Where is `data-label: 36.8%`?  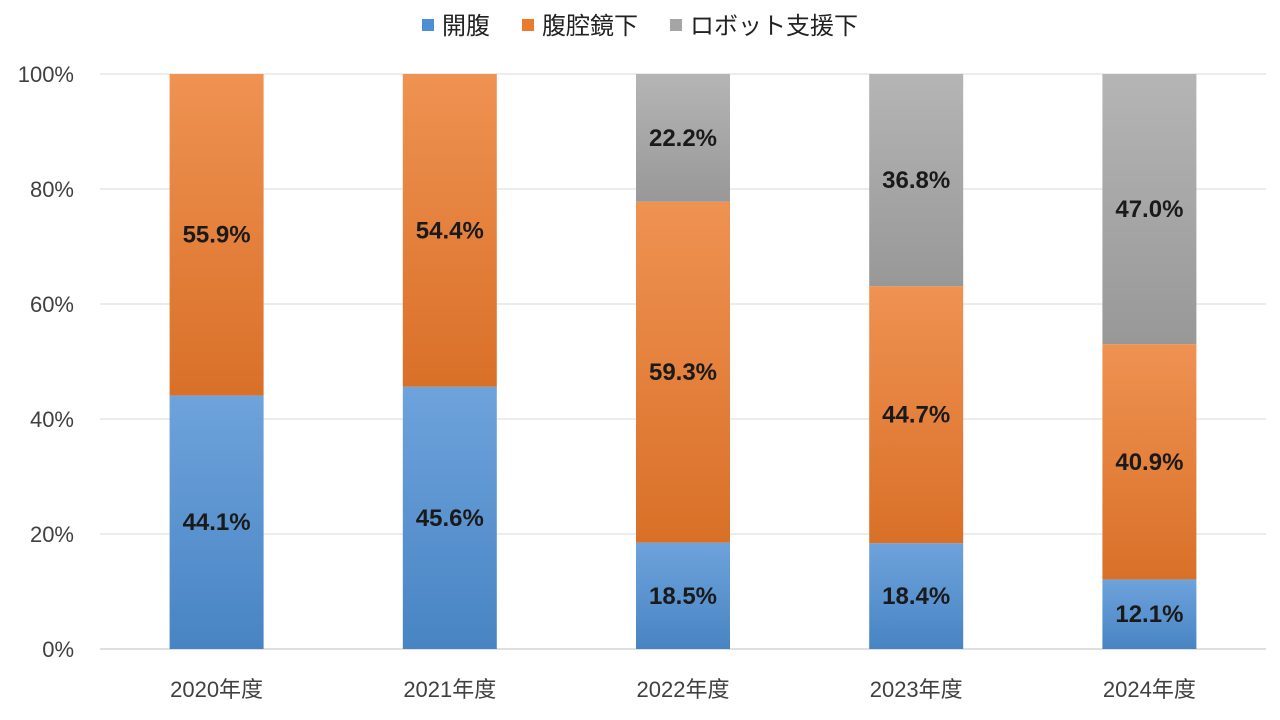
data-label: 36.8% is located at coordinates (916, 180).